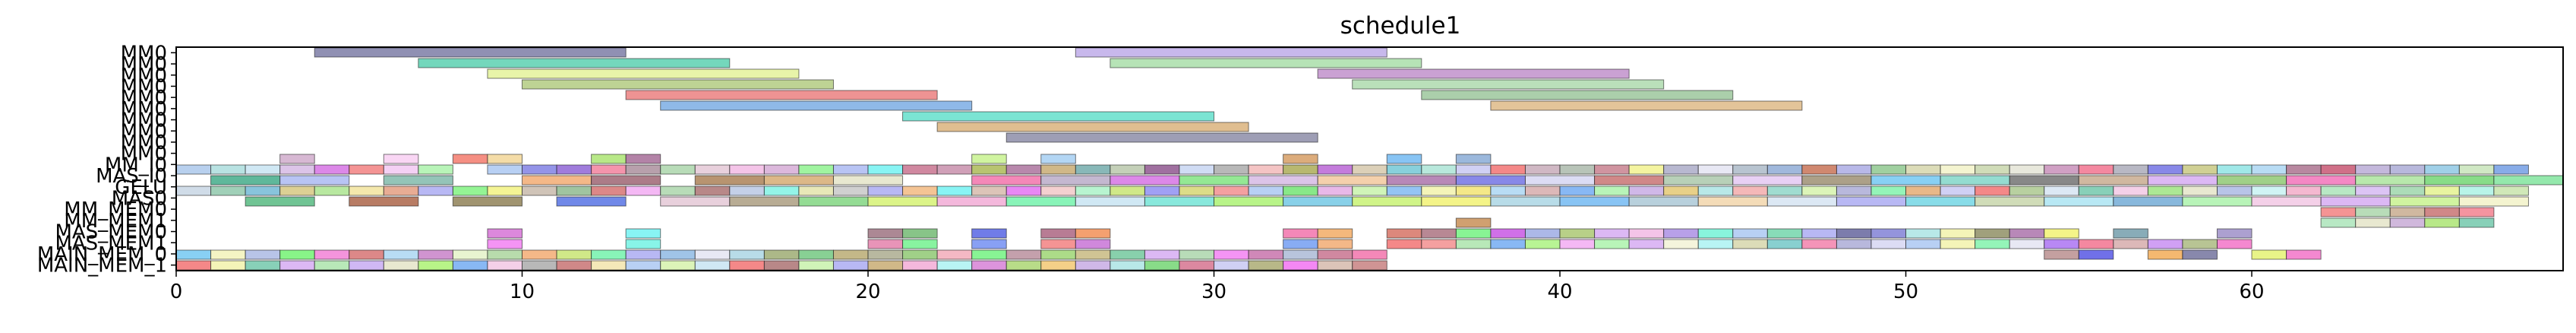 The width and height of the screenshot is (2576, 333). What do you see at coordinates (2251, 292) in the screenshot?
I see `x-tick-label: 60` at bounding box center [2251, 292].